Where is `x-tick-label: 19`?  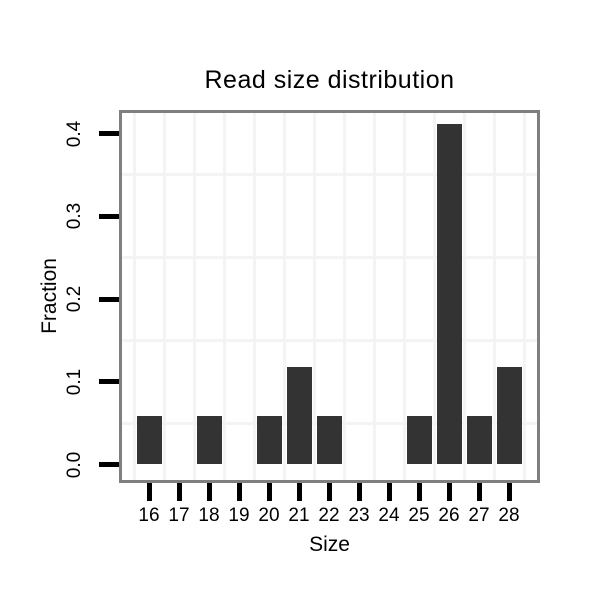 x-tick-label: 19 is located at coordinates (239, 515).